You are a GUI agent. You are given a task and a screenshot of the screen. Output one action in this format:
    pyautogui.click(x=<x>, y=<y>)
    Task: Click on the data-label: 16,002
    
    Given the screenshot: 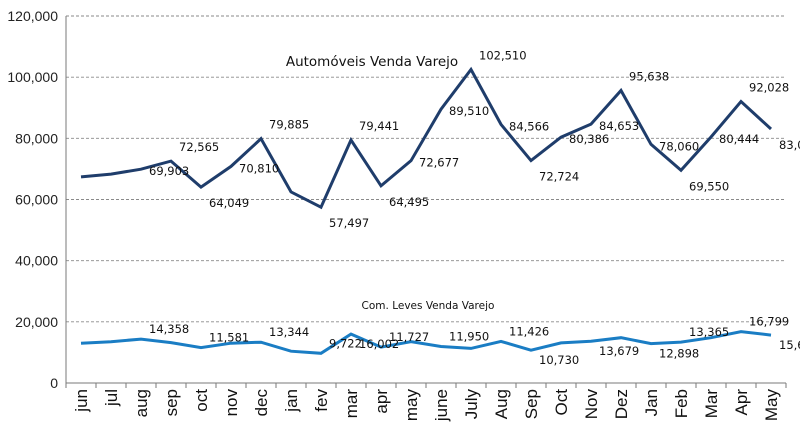 What is the action you would take?
    pyautogui.click(x=379, y=344)
    